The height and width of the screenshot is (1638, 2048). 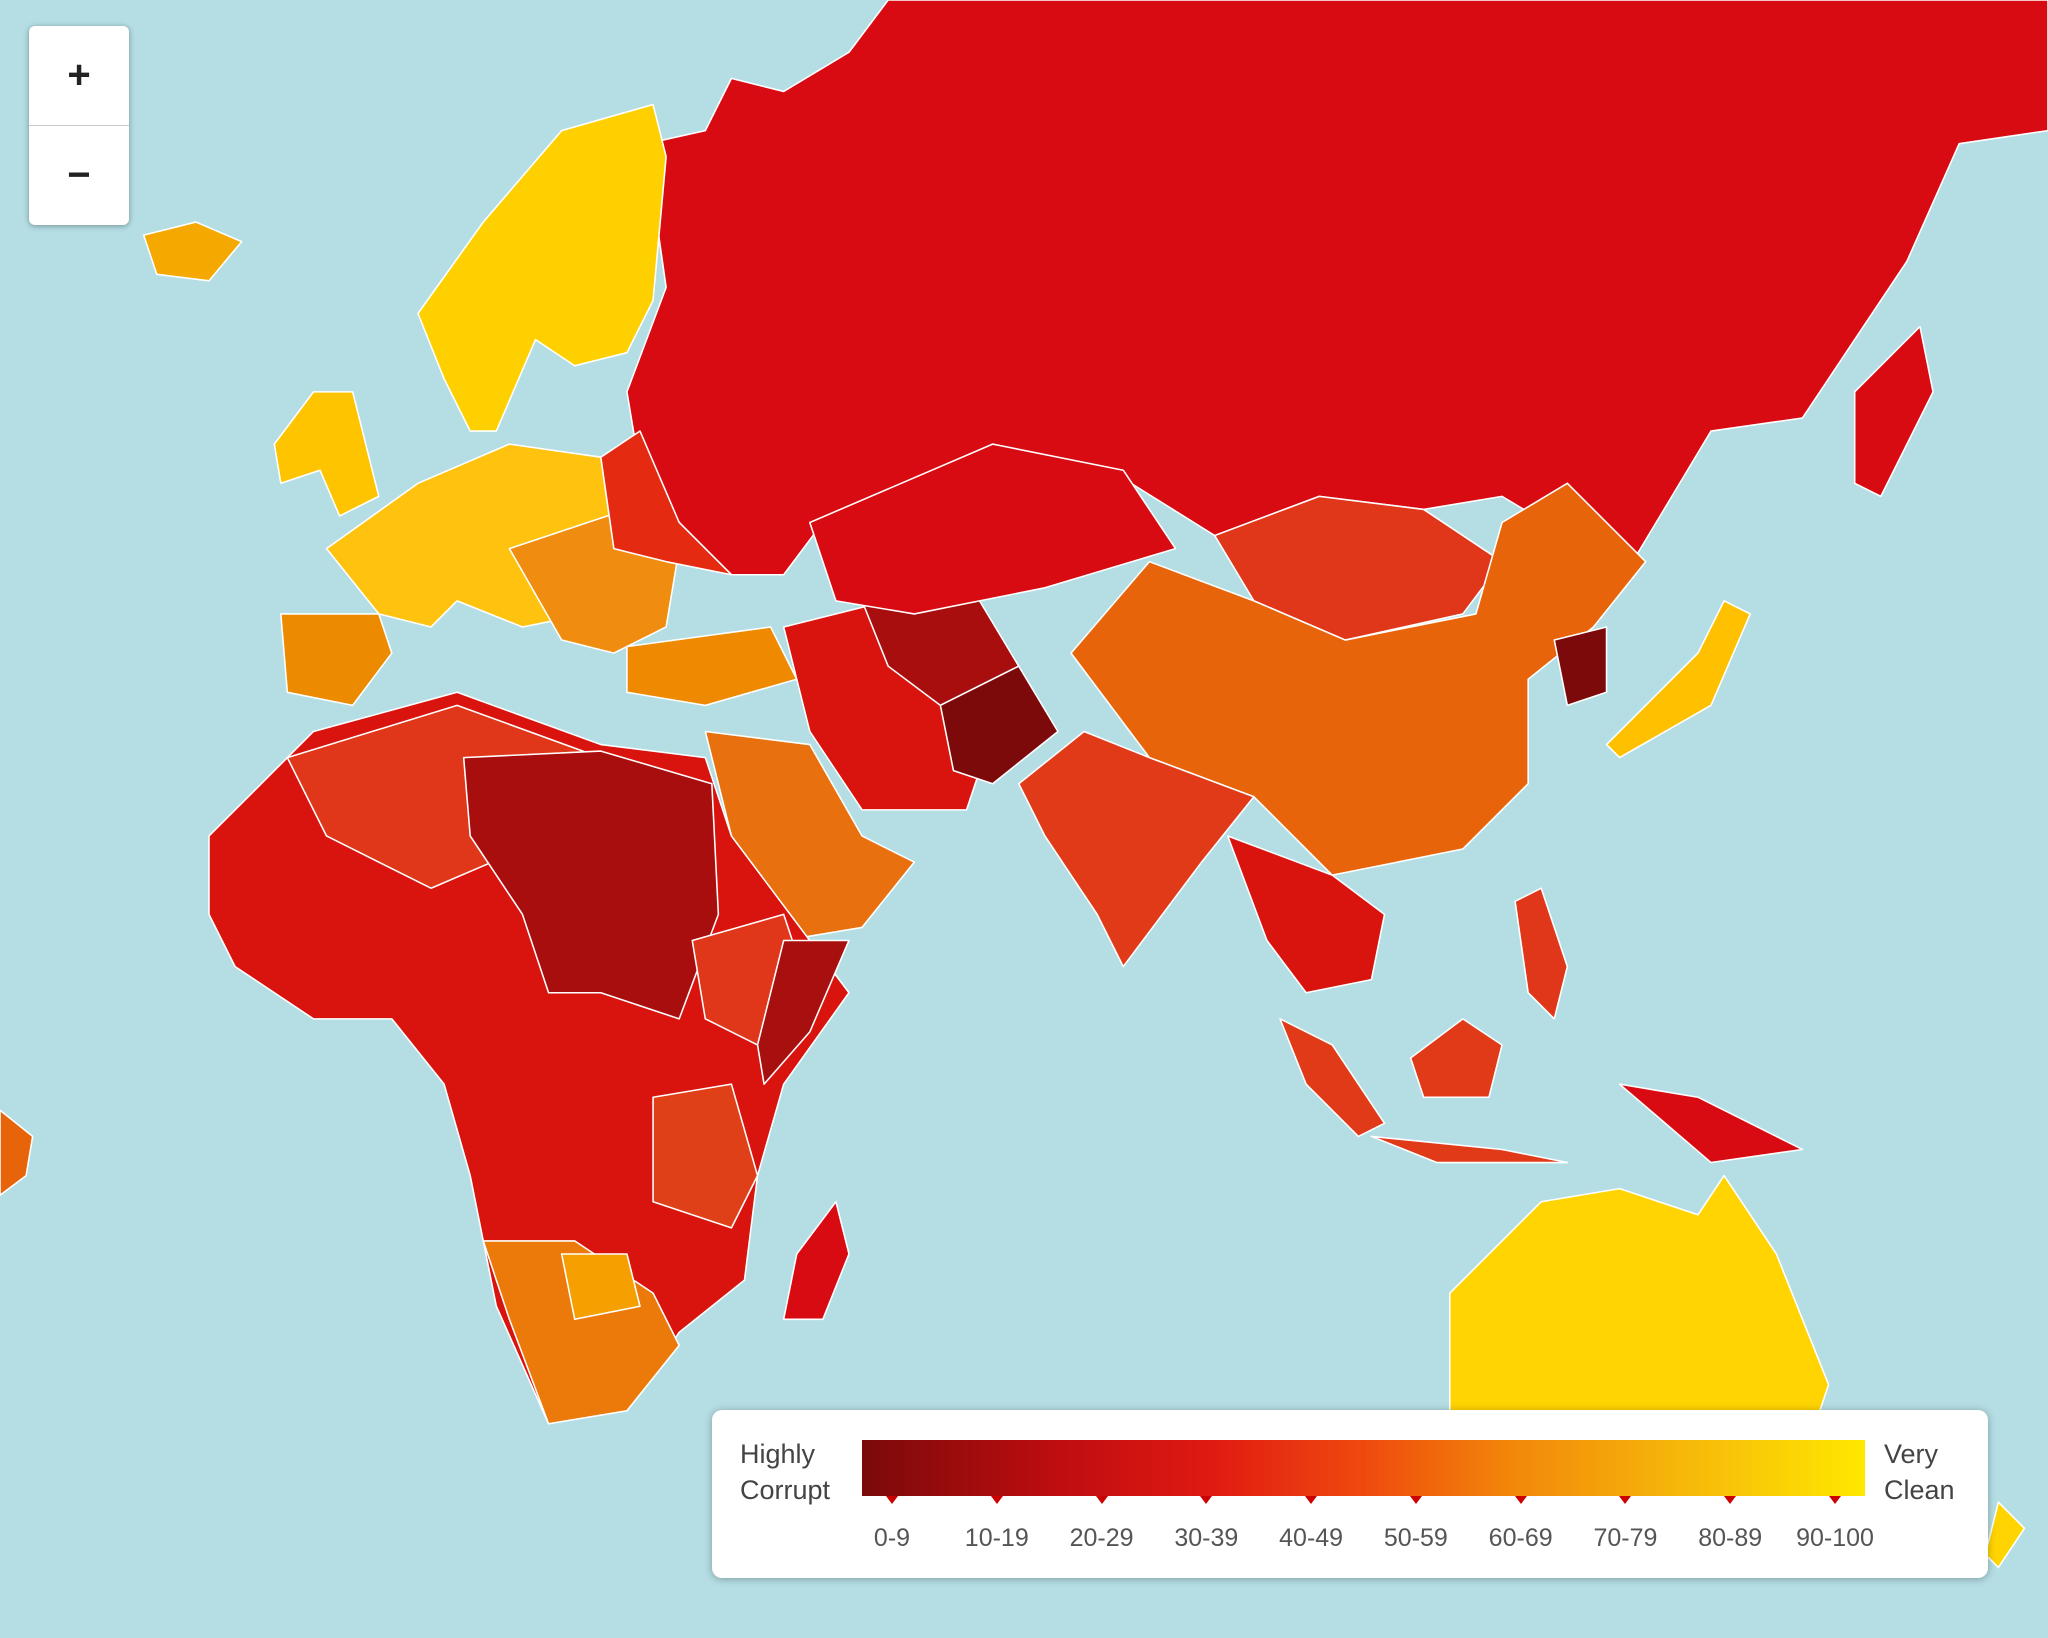 What do you see at coordinates (1206, 1538) in the screenshot?
I see `legend-range-label: 30-39` at bounding box center [1206, 1538].